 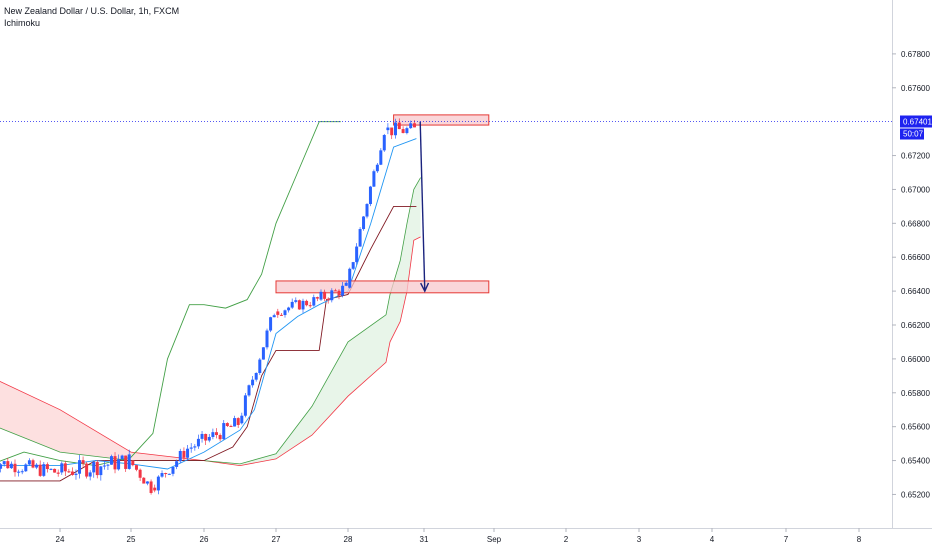 What do you see at coordinates (22, 23) in the screenshot?
I see `indicator-label: Ichimoku` at bounding box center [22, 23].